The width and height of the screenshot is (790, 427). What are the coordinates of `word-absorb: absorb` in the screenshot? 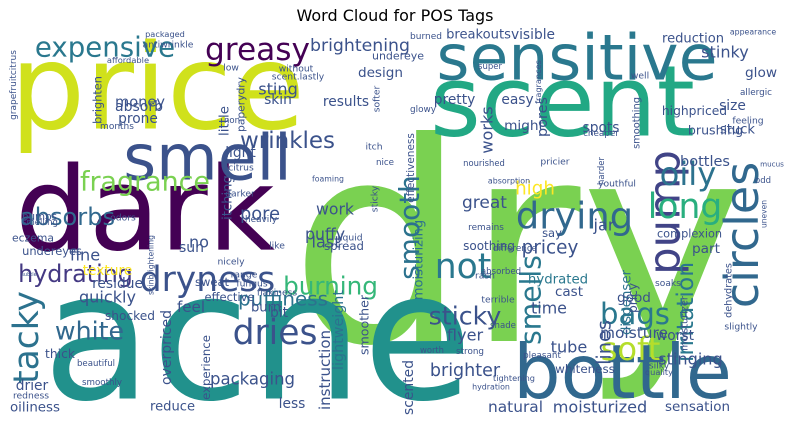 It's located at (139, 107).